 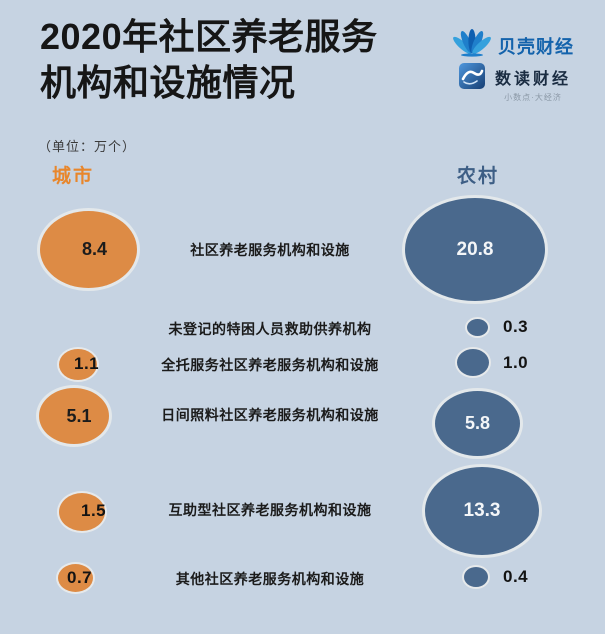 What do you see at coordinates (270, 579) in the screenshot?
I see `category-label: 其他社区养老服务机构和设施` at bounding box center [270, 579].